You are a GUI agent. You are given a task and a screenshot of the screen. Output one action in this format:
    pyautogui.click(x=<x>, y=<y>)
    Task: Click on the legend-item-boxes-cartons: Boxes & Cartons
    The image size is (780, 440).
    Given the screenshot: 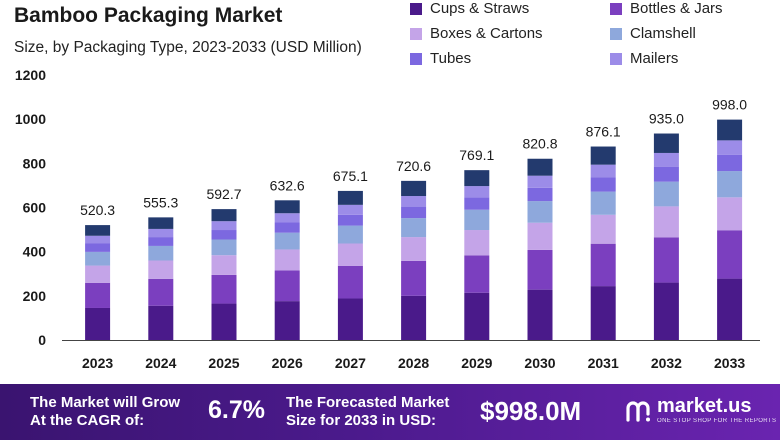 What is the action you would take?
    pyautogui.click(x=476, y=33)
    